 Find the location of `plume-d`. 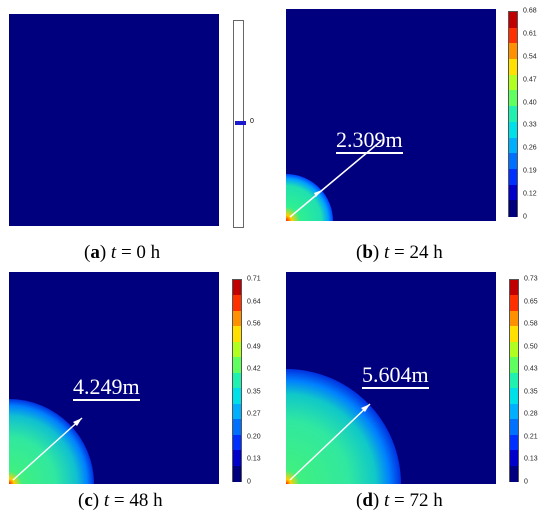

plume-d is located at coordinates (343, 426).